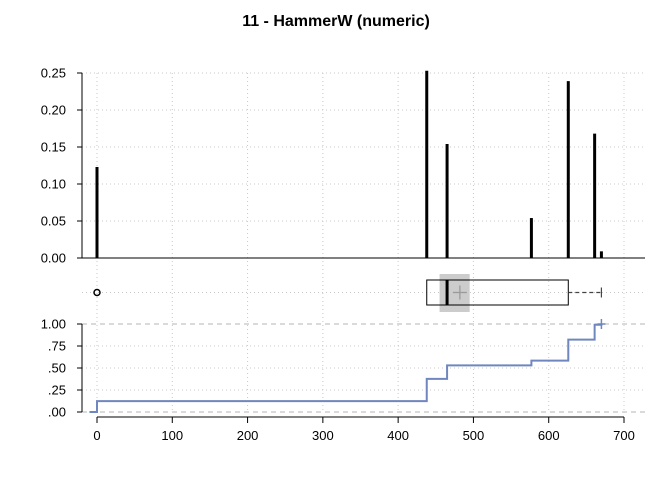  I want to click on spike-y-tick-label: 0.15, so click(53, 147).